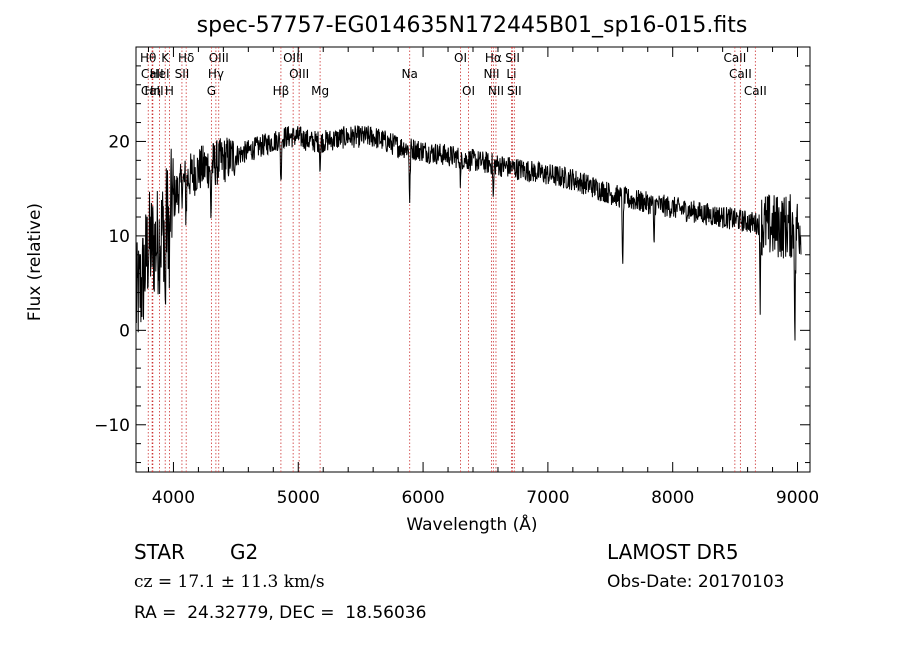 The height and width of the screenshot is (649, 900). What do you see at coordinates (229, 582) in the screenshot?
I see `redshift-cz: cz = 17.1 ± 11.3 km/s` at bounding box center [229, 582].